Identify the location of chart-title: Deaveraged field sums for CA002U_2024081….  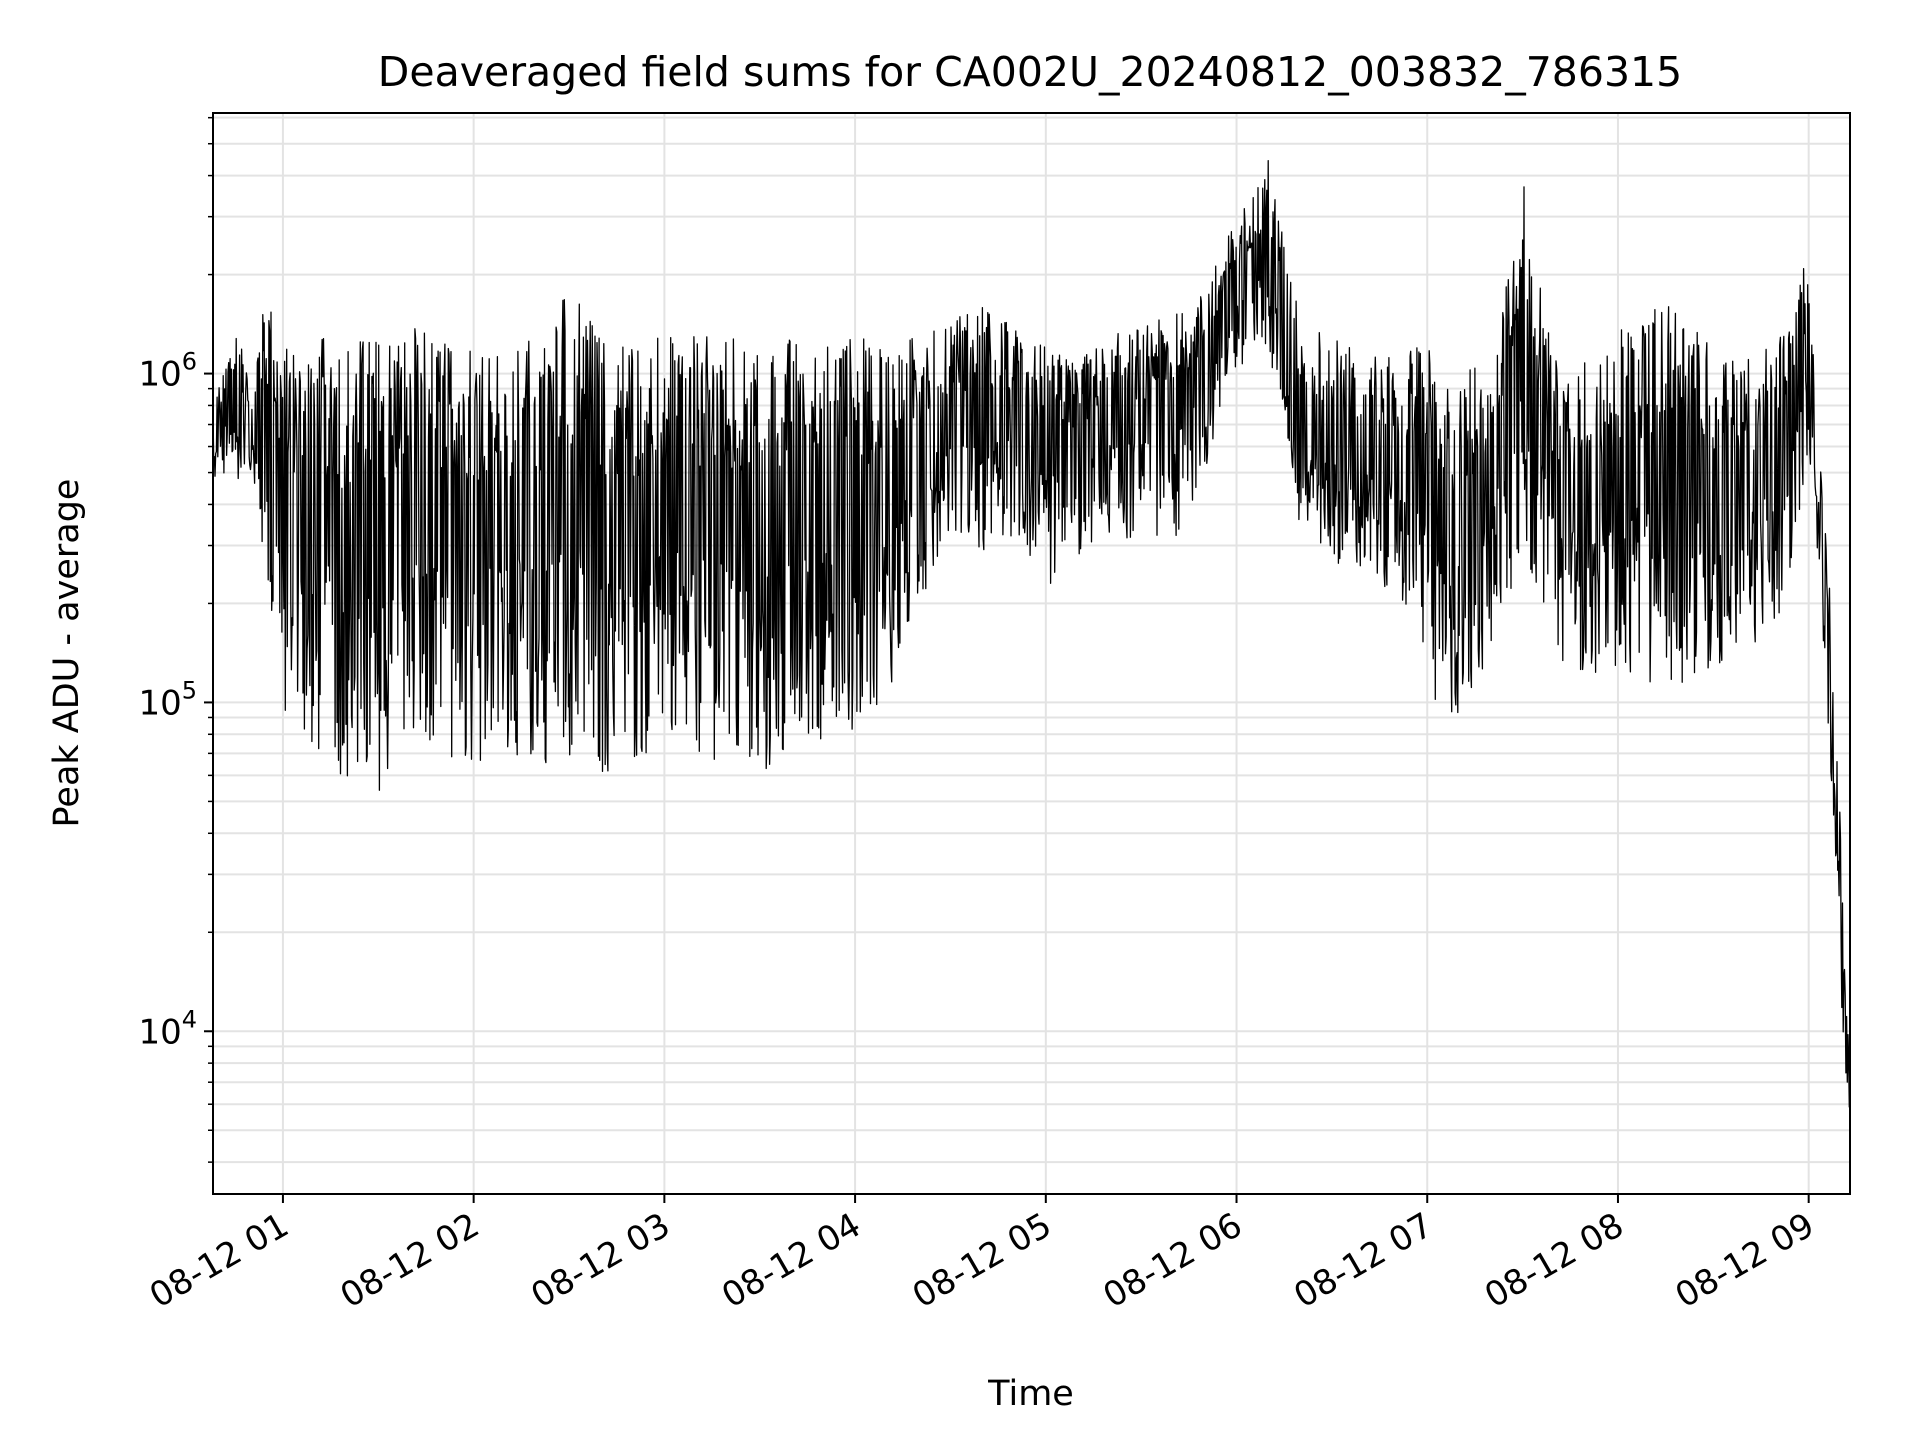
(1030, 72).